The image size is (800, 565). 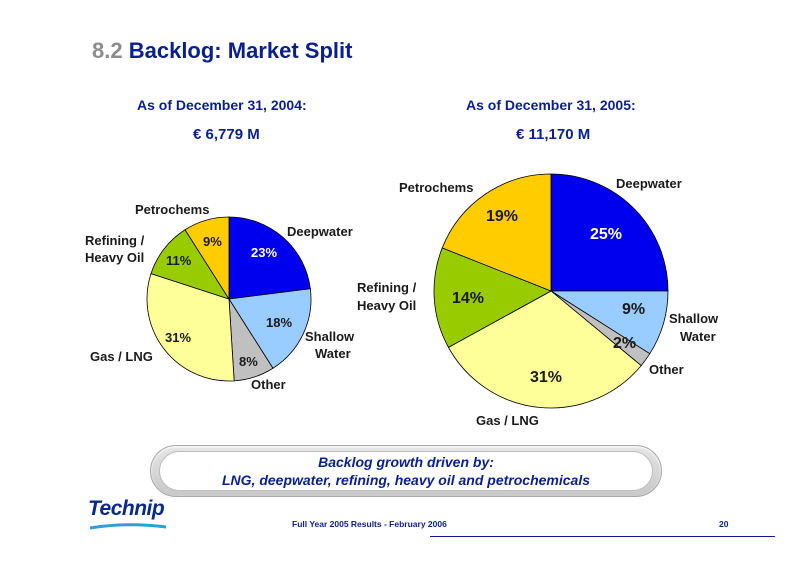 I want to click on chart2-pct-other: 2%, so click(x=624, y=343).